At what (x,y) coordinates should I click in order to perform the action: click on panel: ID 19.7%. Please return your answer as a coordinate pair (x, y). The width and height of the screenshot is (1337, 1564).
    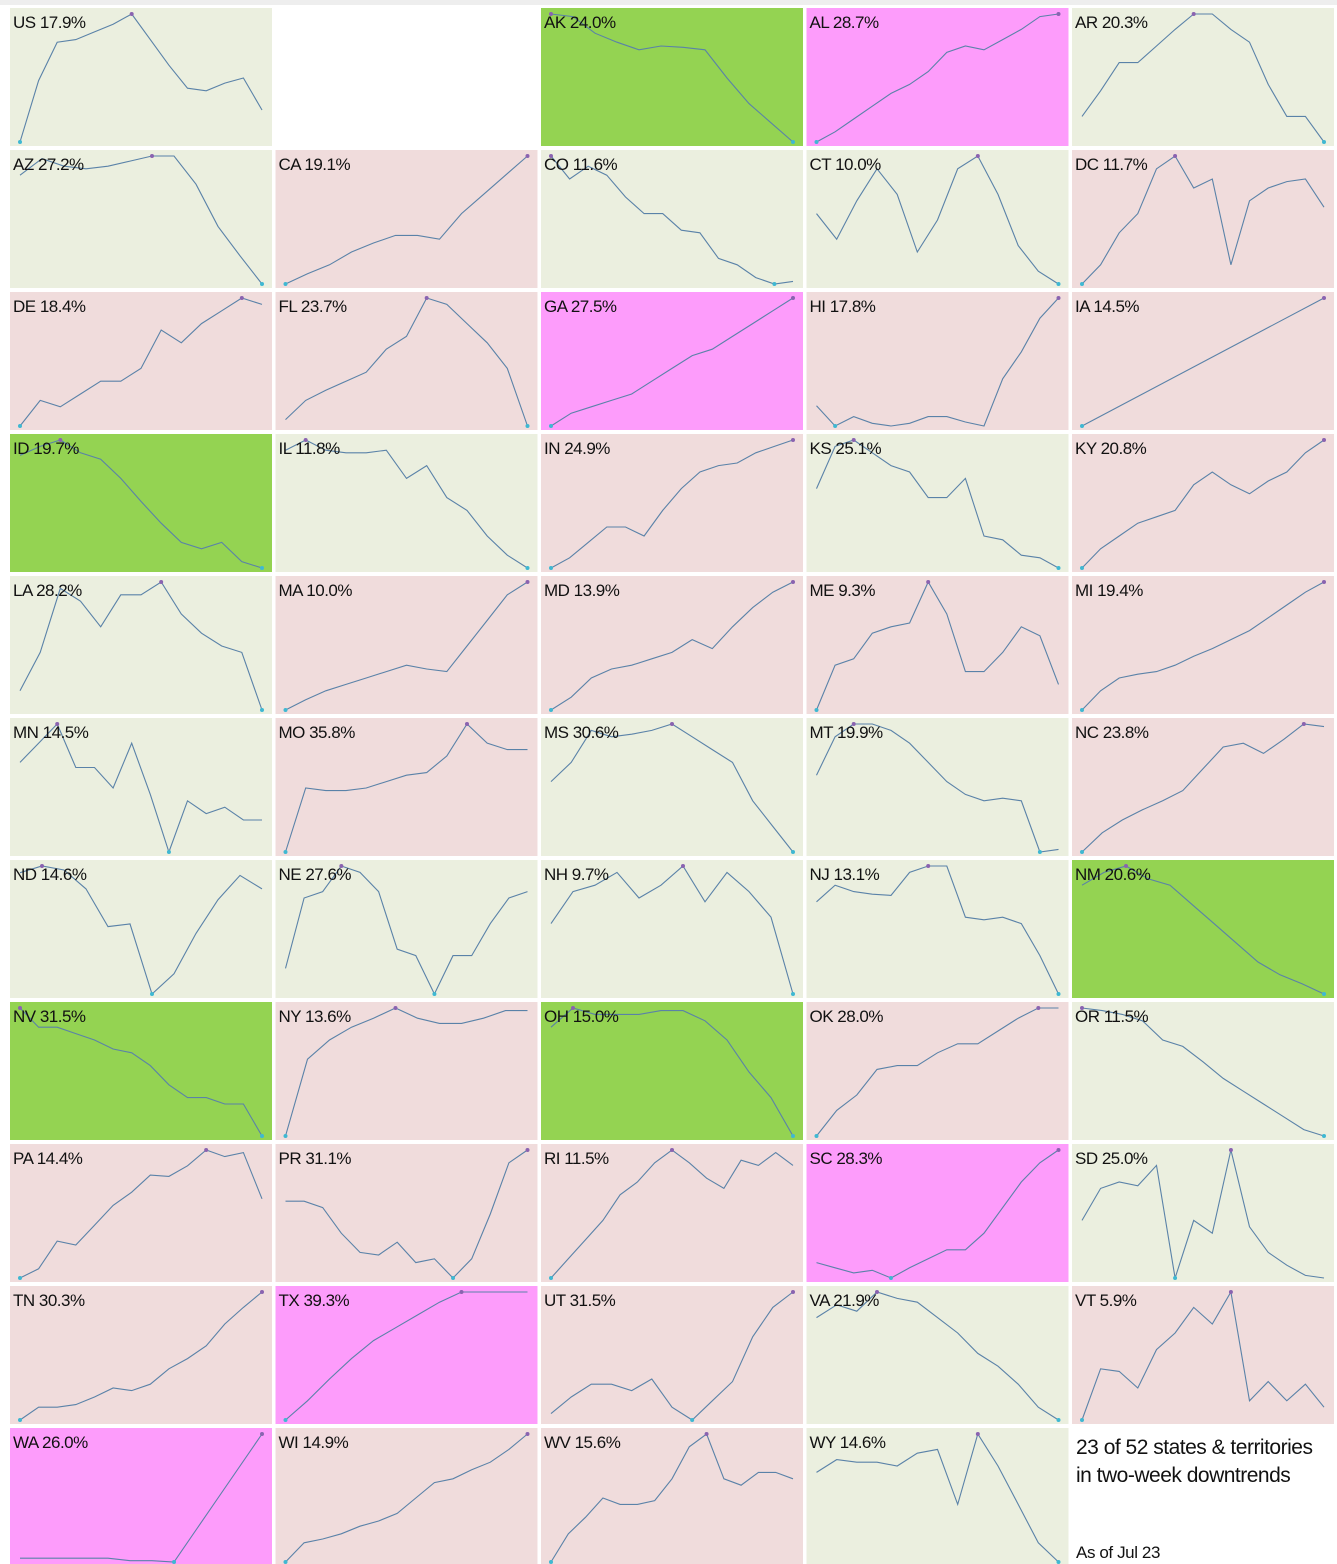
    Looking at the image, I should click on (141, 503).